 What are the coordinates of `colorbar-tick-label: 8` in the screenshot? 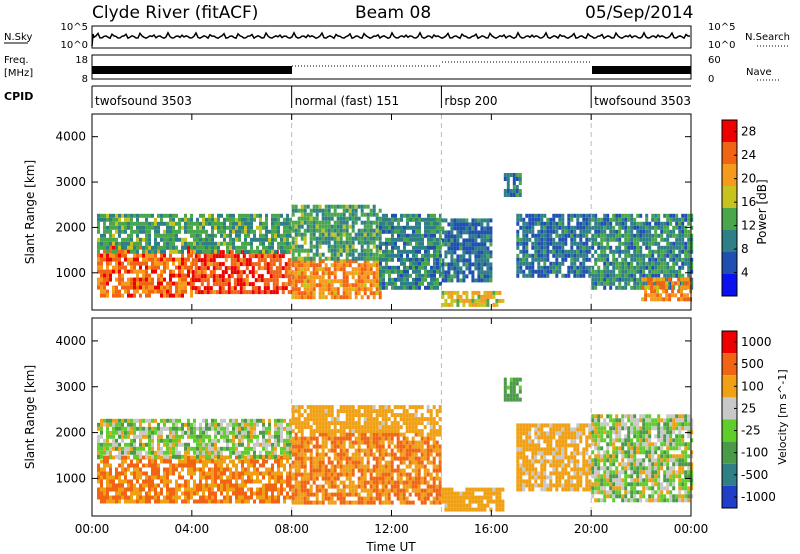 It's located at (745, 249).